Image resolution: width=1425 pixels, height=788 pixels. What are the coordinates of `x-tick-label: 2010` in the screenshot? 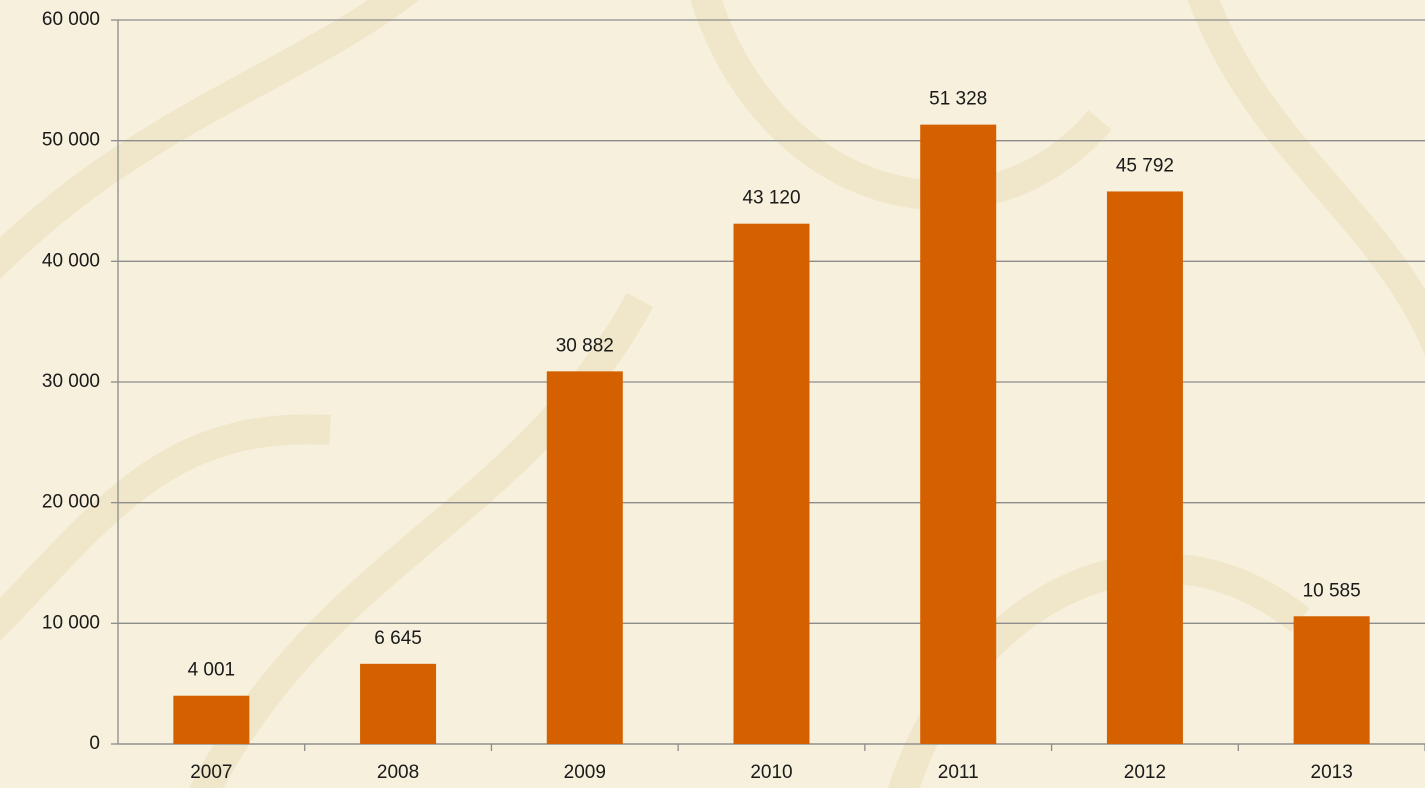 It's located at (771, 772).